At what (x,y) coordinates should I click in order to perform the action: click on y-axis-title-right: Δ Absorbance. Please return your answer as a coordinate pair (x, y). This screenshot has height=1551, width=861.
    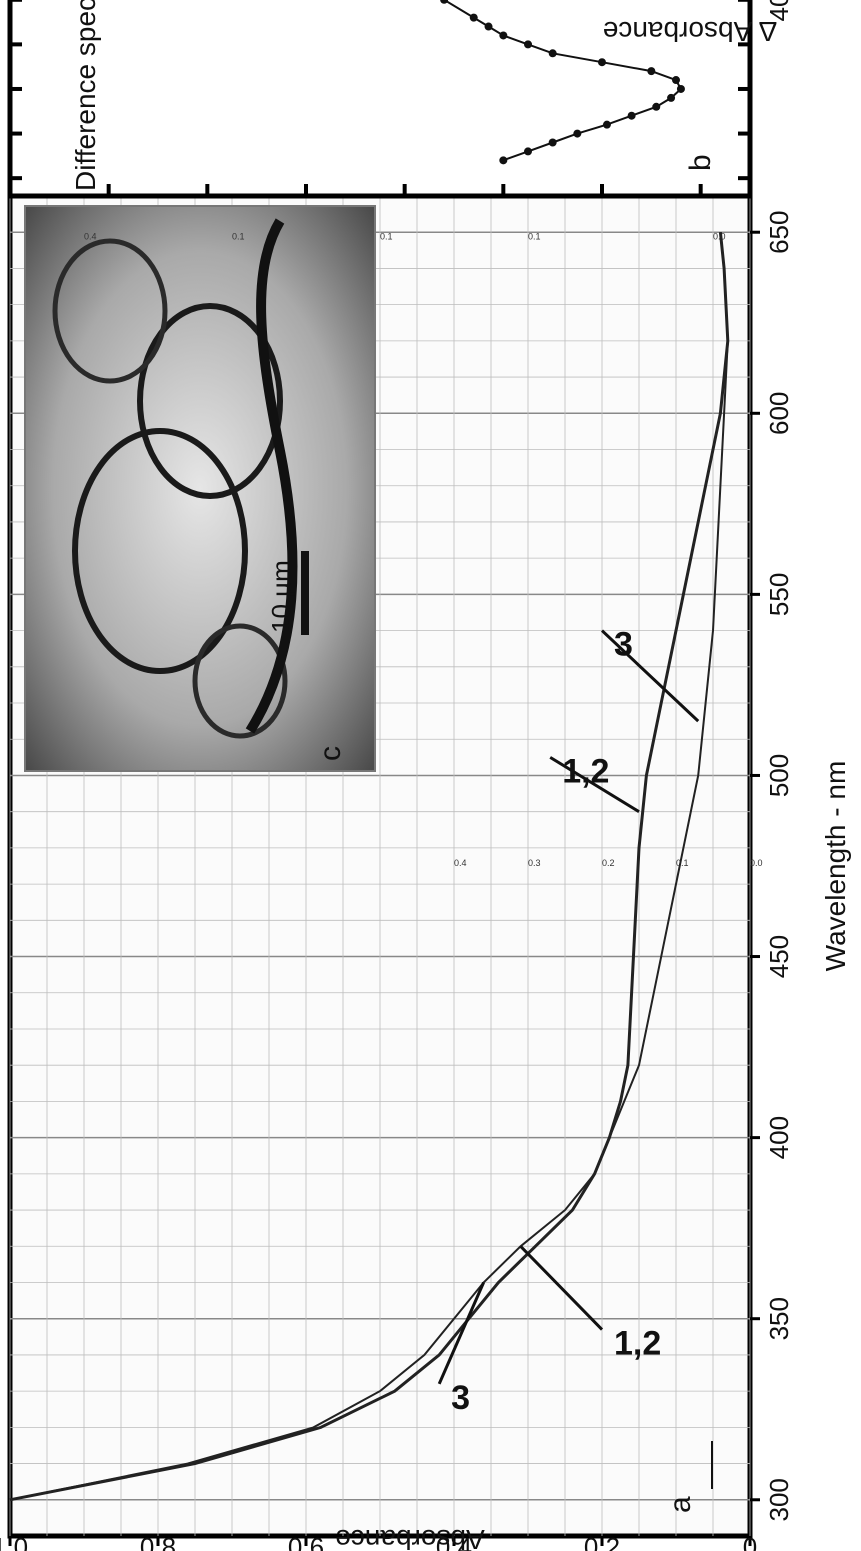
    Looking at the image, I should click on (690, 31).